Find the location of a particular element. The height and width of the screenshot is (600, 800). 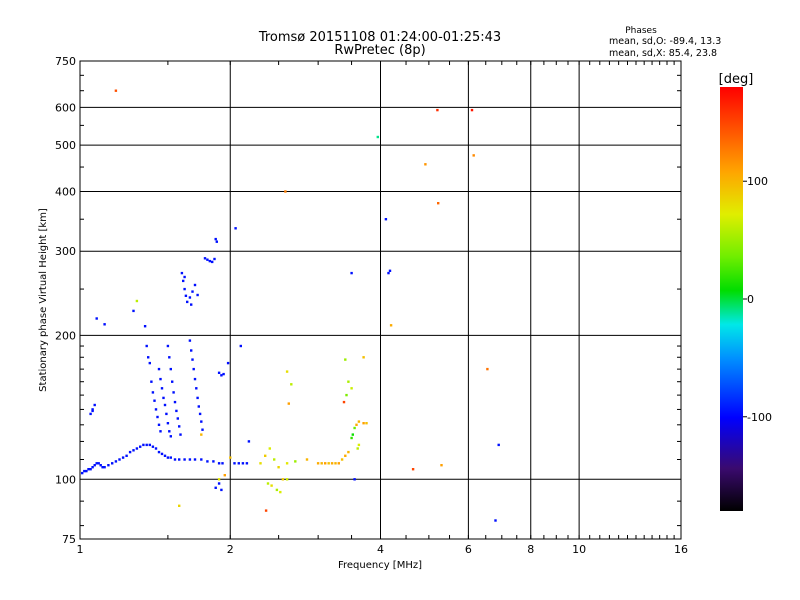

chart-subtitle: RwPretec (8p) is located at coordinates (379, 50).